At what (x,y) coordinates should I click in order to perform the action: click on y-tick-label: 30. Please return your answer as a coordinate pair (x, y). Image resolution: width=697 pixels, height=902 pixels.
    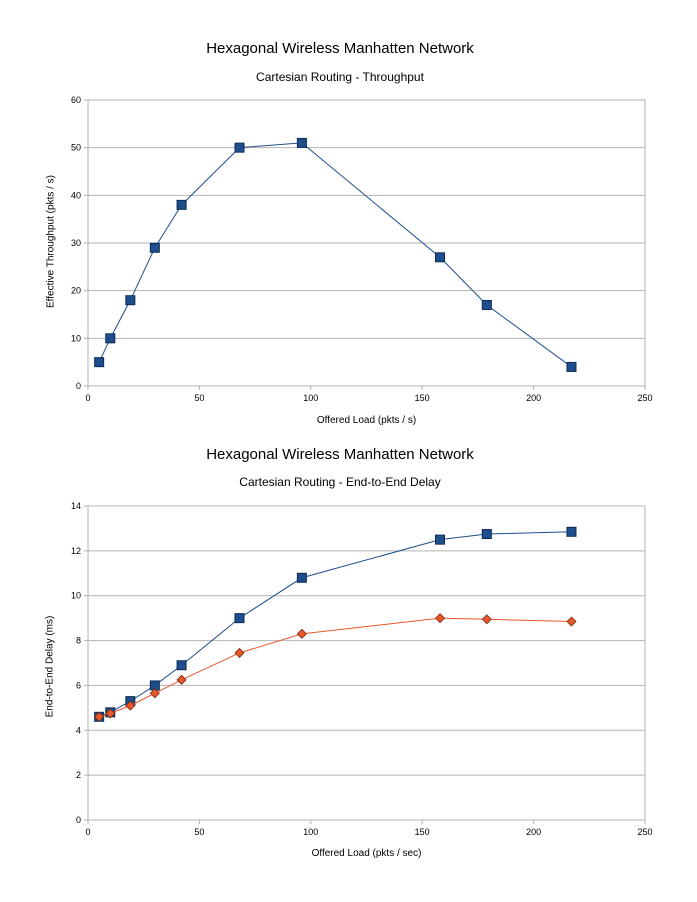
    Looking at the image, I should click on (76, 243).